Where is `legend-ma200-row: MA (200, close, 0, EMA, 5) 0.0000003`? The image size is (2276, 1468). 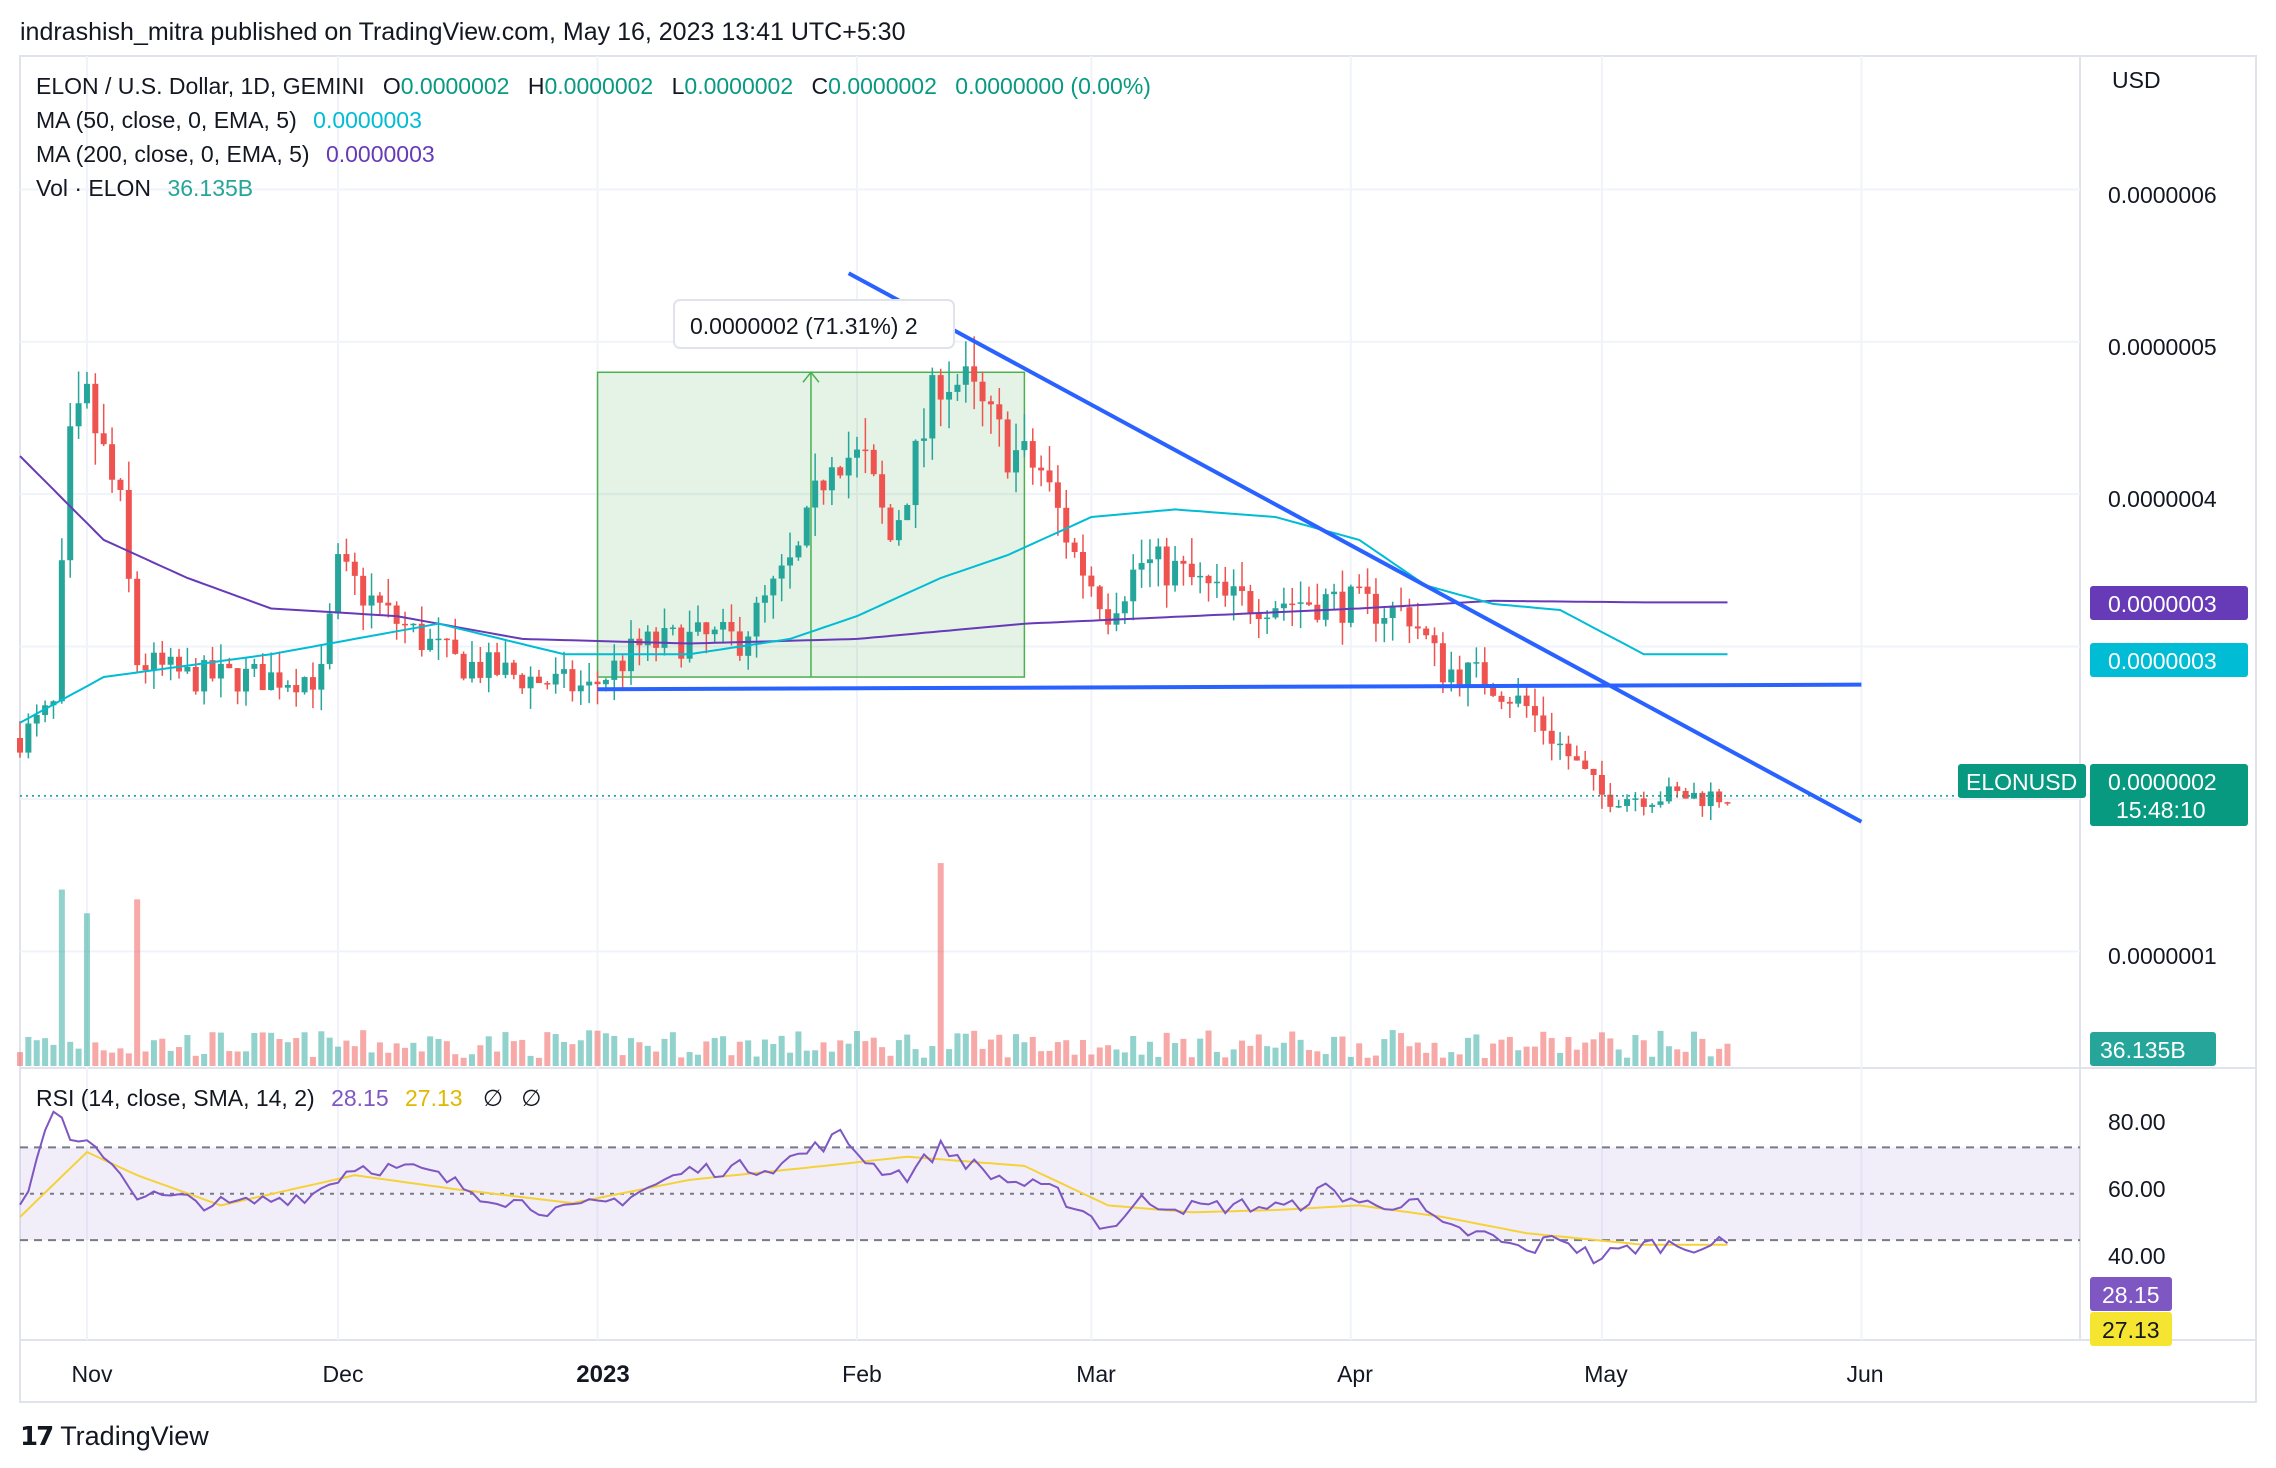 legend-ma200-row: MA (200, close, 0, EMA, 5) 0.0000003 is located at coordinates (235, 154).